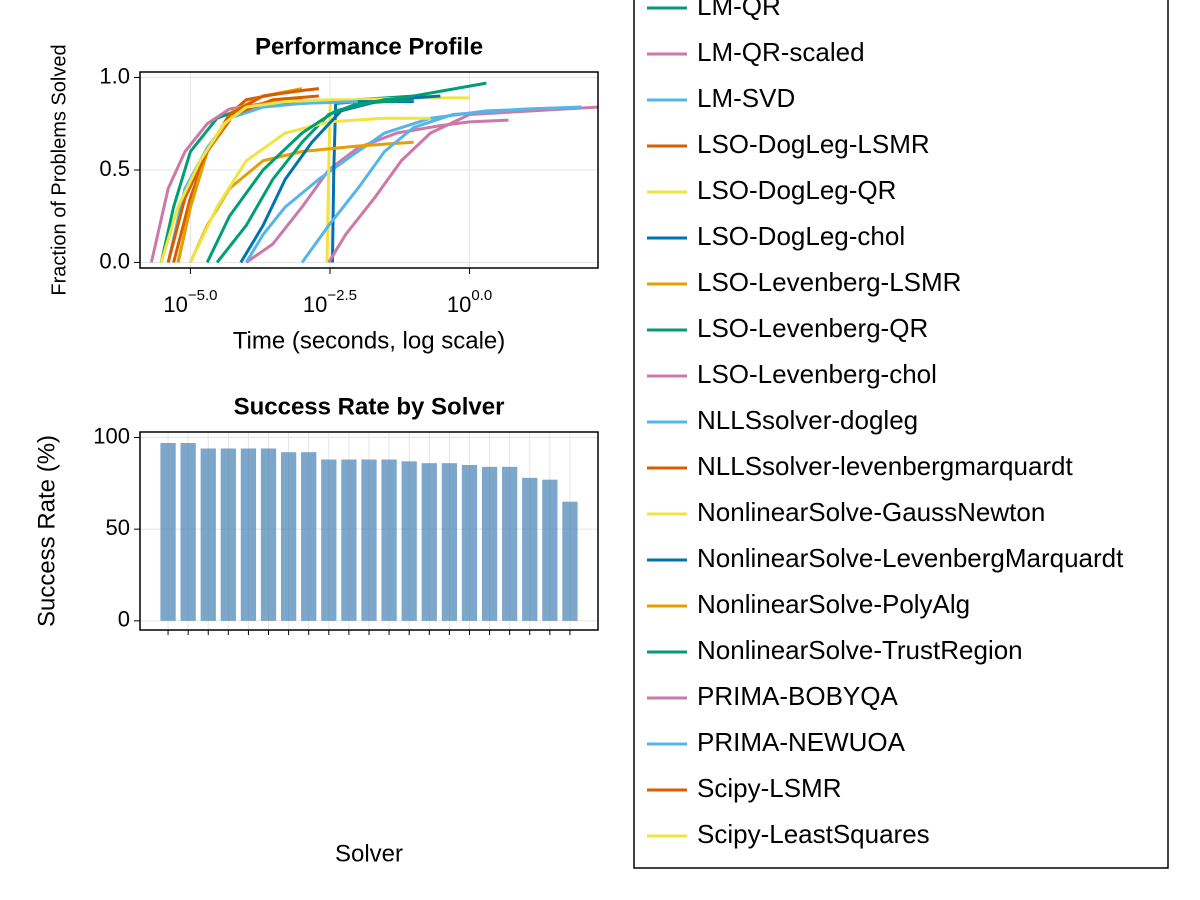  Describe the element at coordinates (829, 282) in the screenshot. I see `legend-label: LSO-Levenberg-LSMR` at that location.